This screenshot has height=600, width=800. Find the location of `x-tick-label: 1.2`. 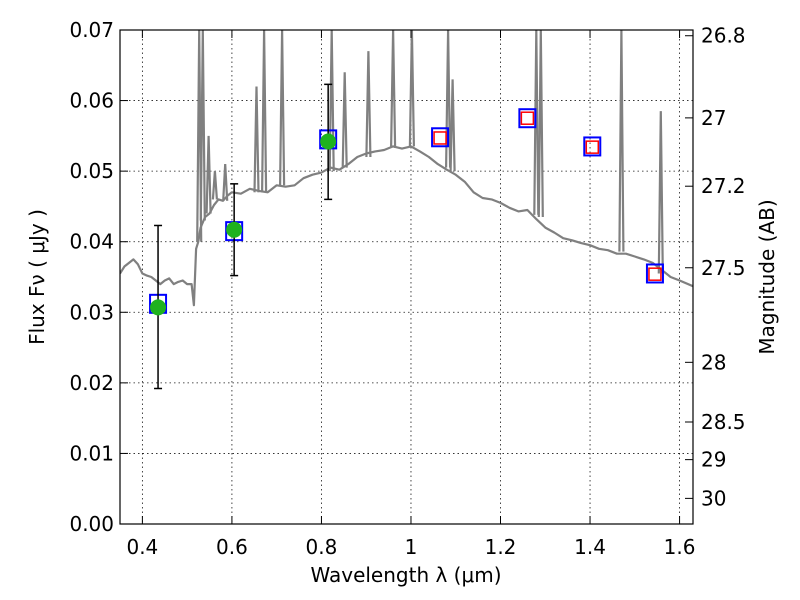

x-tick-label: 1.2 is located at coordinates (501, 547).